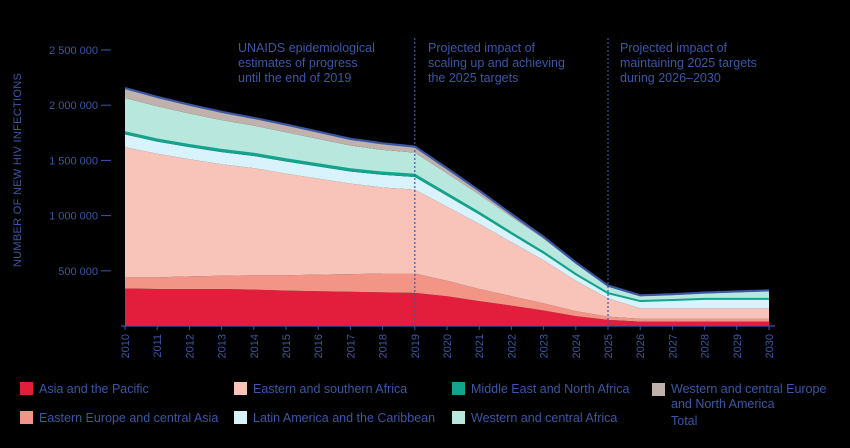 This screenshot has width=850, height=448. I want to click on legend-label: Middle East and North Africa, so click(550, 389).